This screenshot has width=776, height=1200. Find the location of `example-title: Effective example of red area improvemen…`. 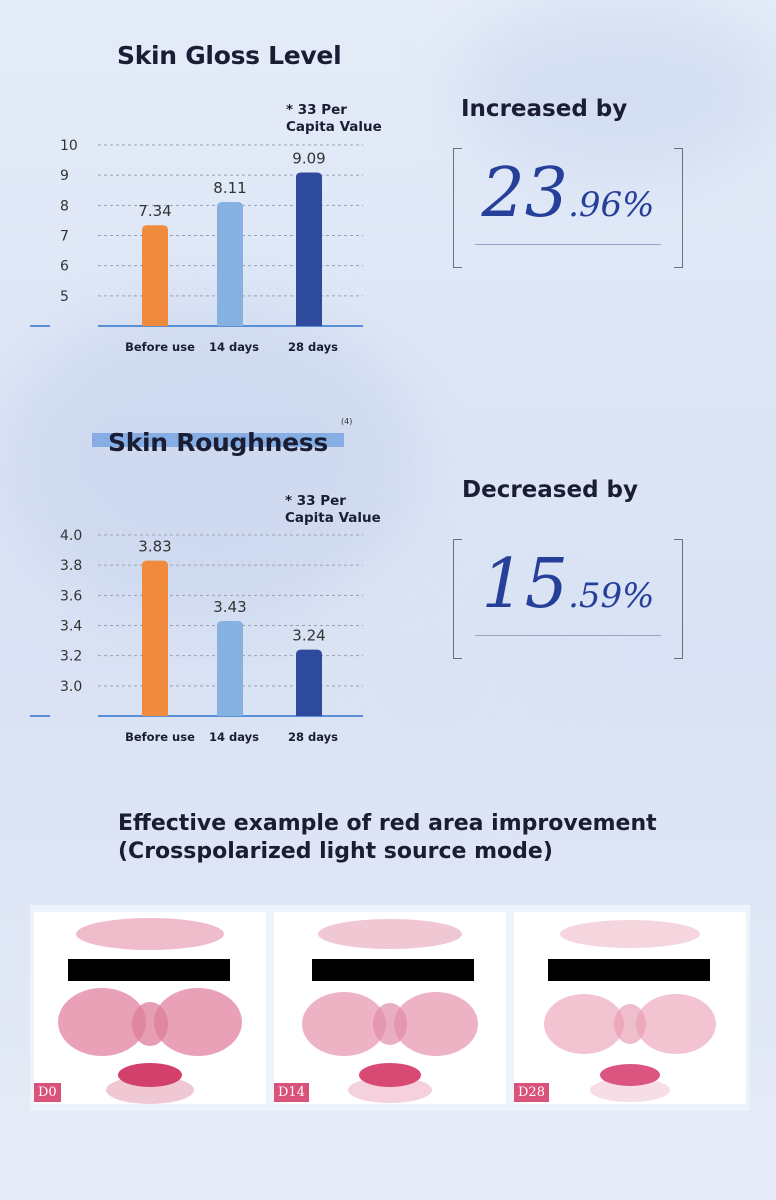

example-title: Effective example of red area improvemen… is located at coordinates (387, 838).